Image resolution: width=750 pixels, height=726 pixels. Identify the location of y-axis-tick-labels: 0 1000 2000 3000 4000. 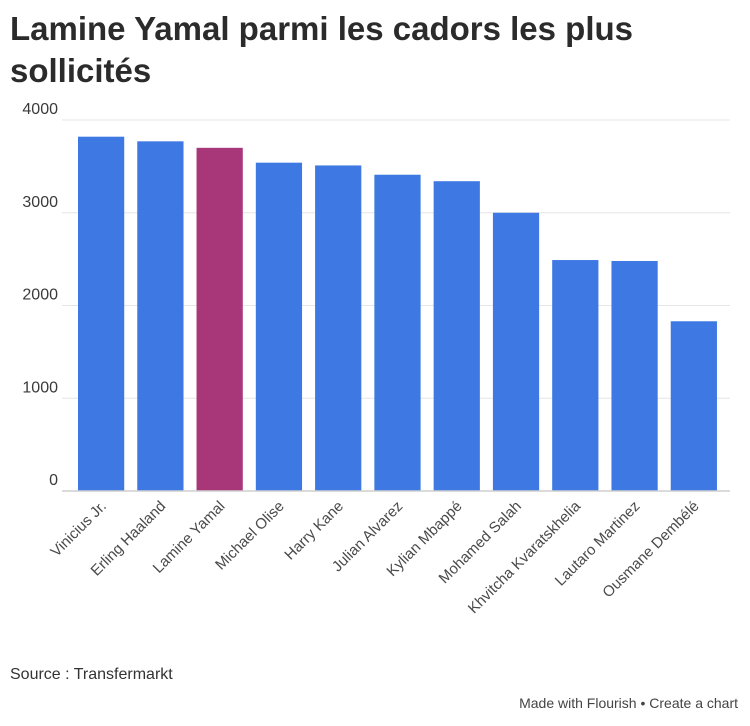
(40, 295).